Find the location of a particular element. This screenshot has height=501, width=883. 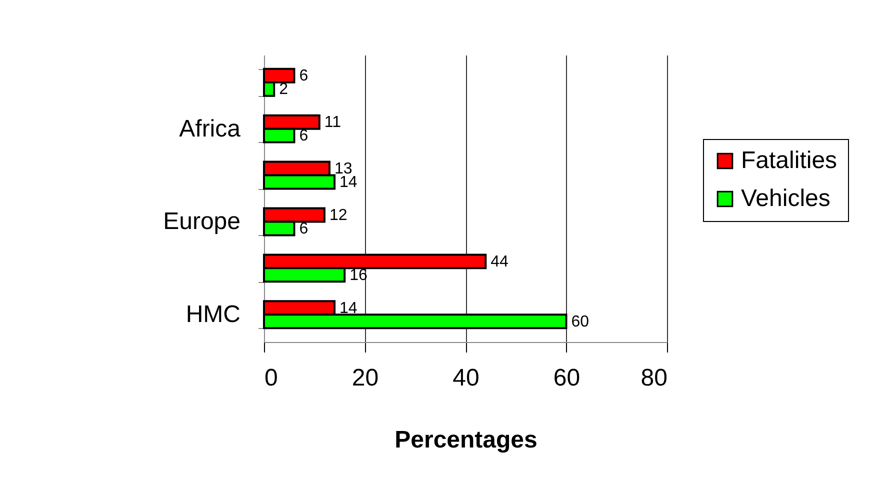

x-tick-label: 20 is located at coordinates (365, 378).